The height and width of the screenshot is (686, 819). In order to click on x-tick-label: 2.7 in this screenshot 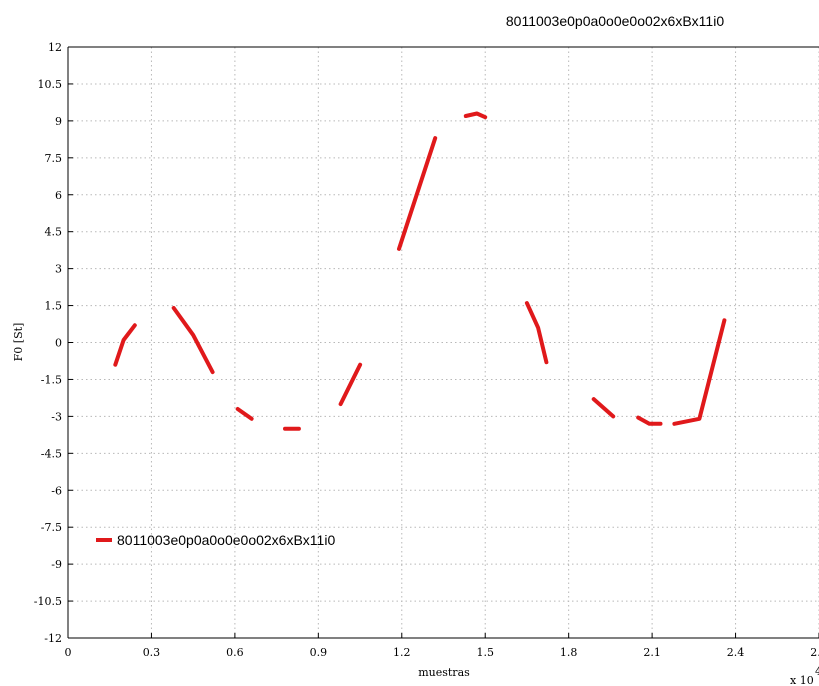, I will do `click(814, 652)`.